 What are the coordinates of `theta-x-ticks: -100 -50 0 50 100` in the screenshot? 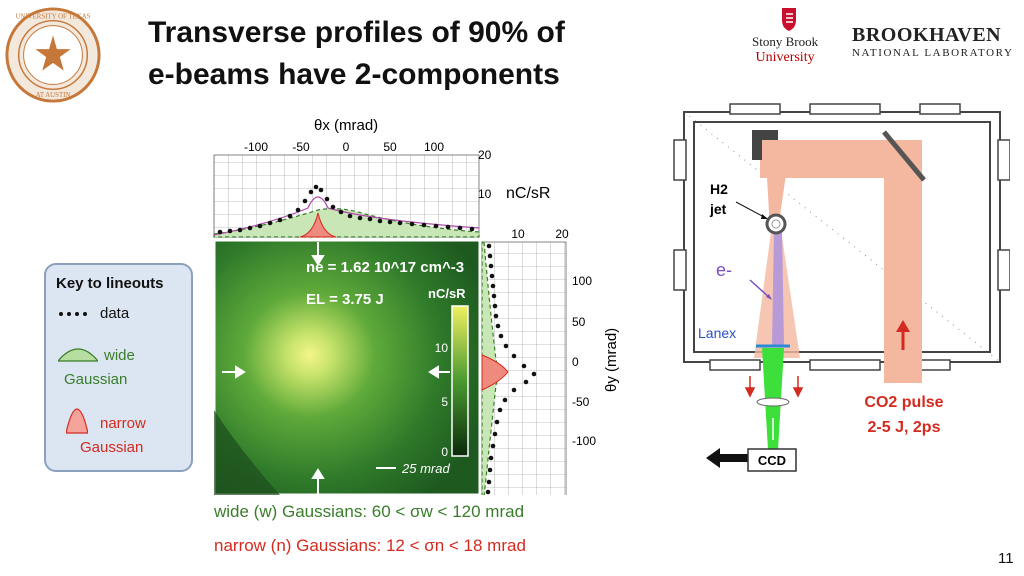 It's located at (344, 147).